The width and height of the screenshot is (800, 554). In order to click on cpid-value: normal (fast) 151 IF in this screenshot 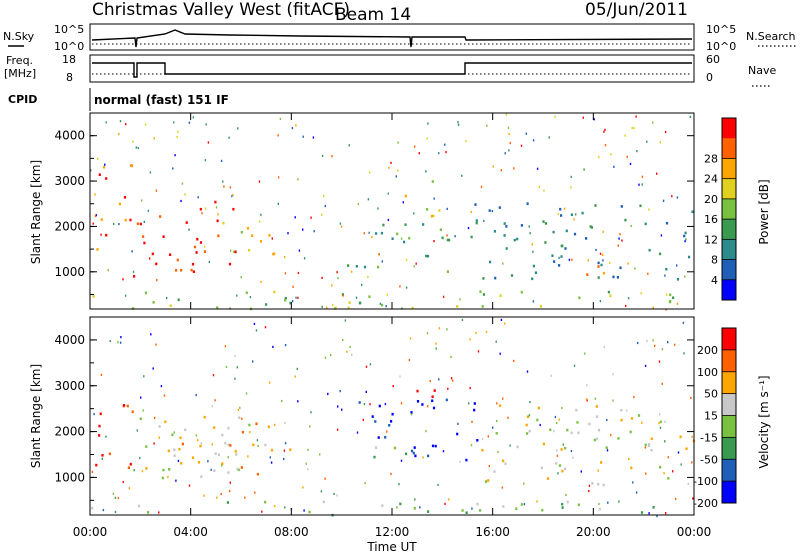, I will do `click(161, 100)`.